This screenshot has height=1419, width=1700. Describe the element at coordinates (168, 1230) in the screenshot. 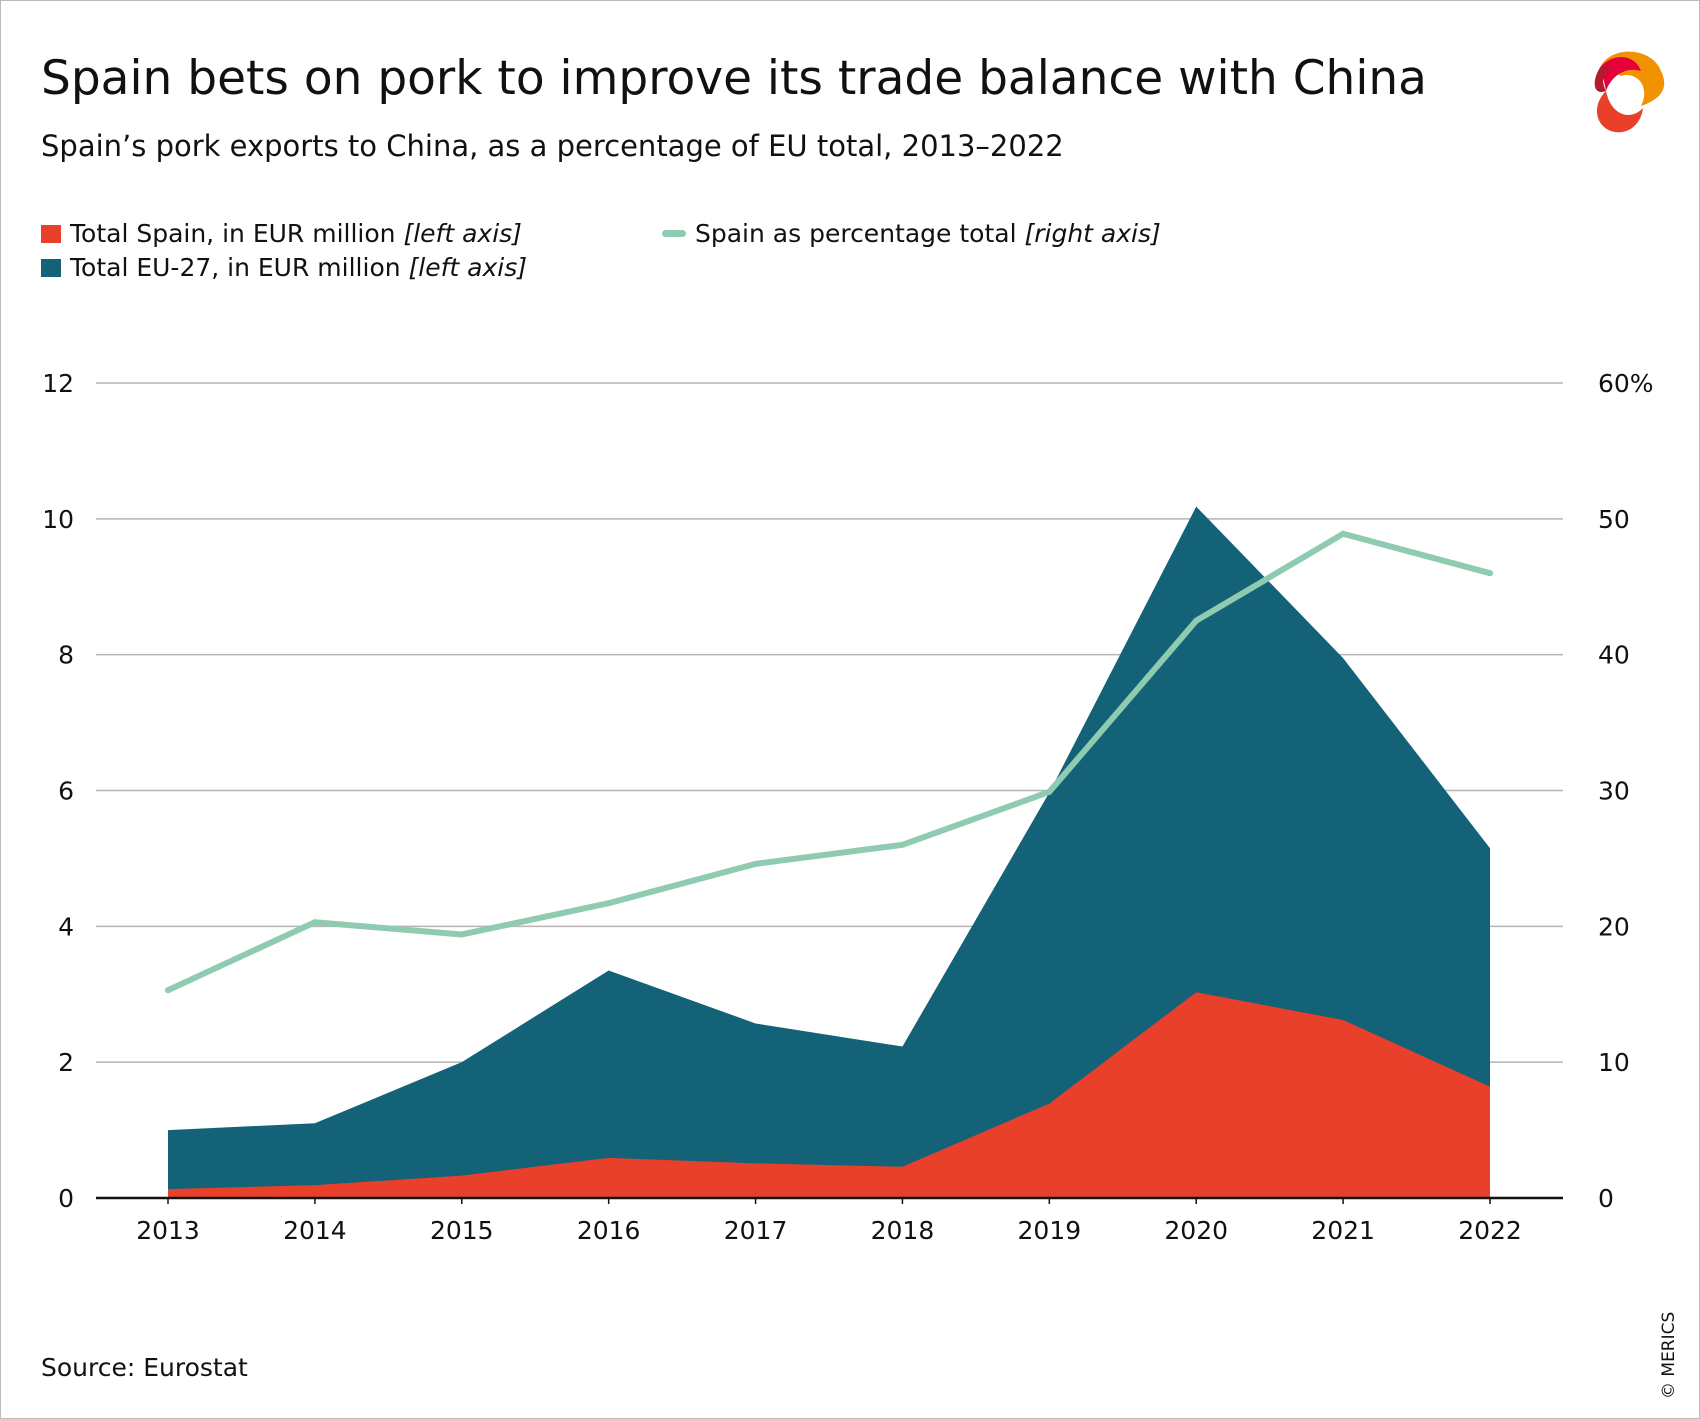

I see `x-tick-label: 2013` at that location.